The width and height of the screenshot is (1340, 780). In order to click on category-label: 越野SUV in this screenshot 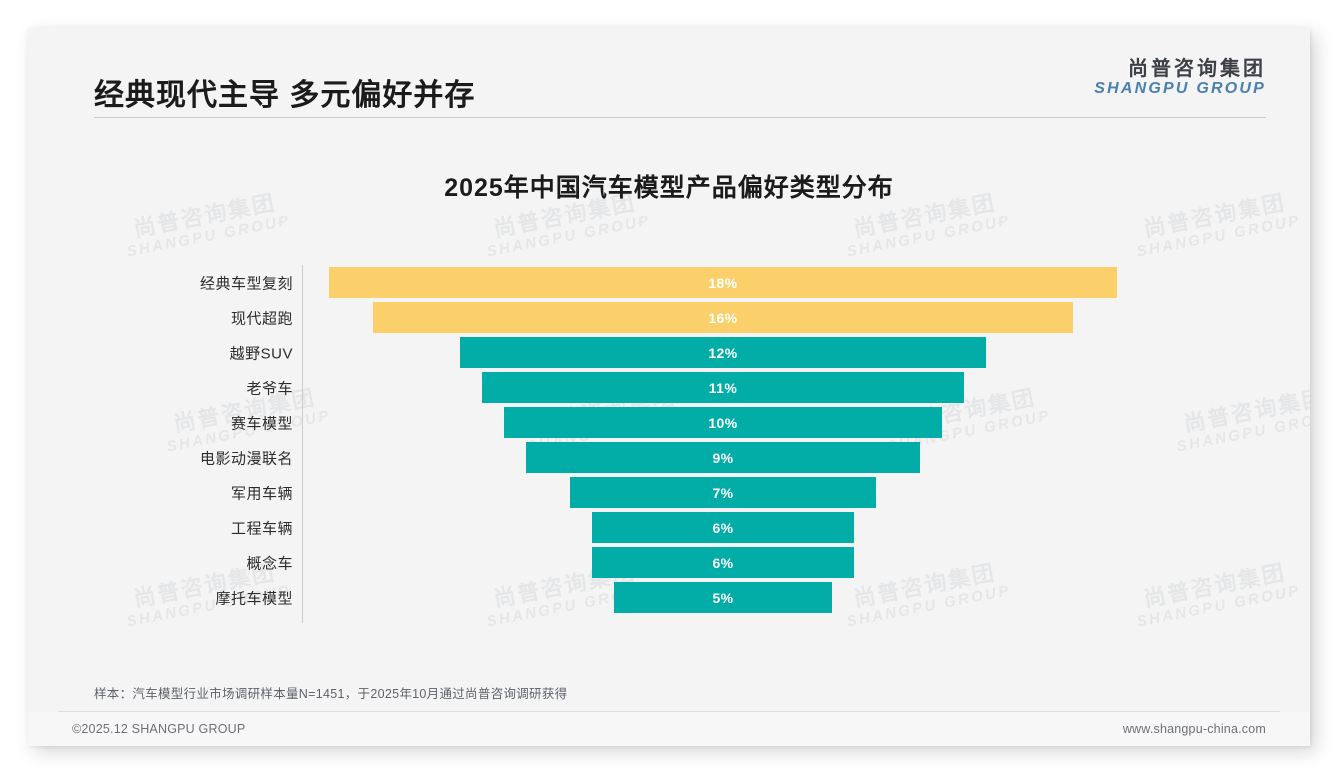, I will do `click(261, 353)`.